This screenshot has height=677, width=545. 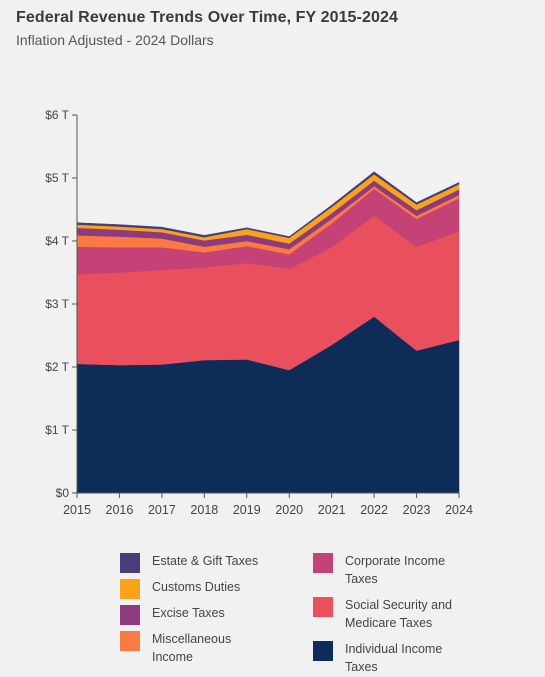 What do you see at coordinates (57, 241) in the screenshot?
I see `y-tick-label: $4 T` at bounding box center [57, 241].